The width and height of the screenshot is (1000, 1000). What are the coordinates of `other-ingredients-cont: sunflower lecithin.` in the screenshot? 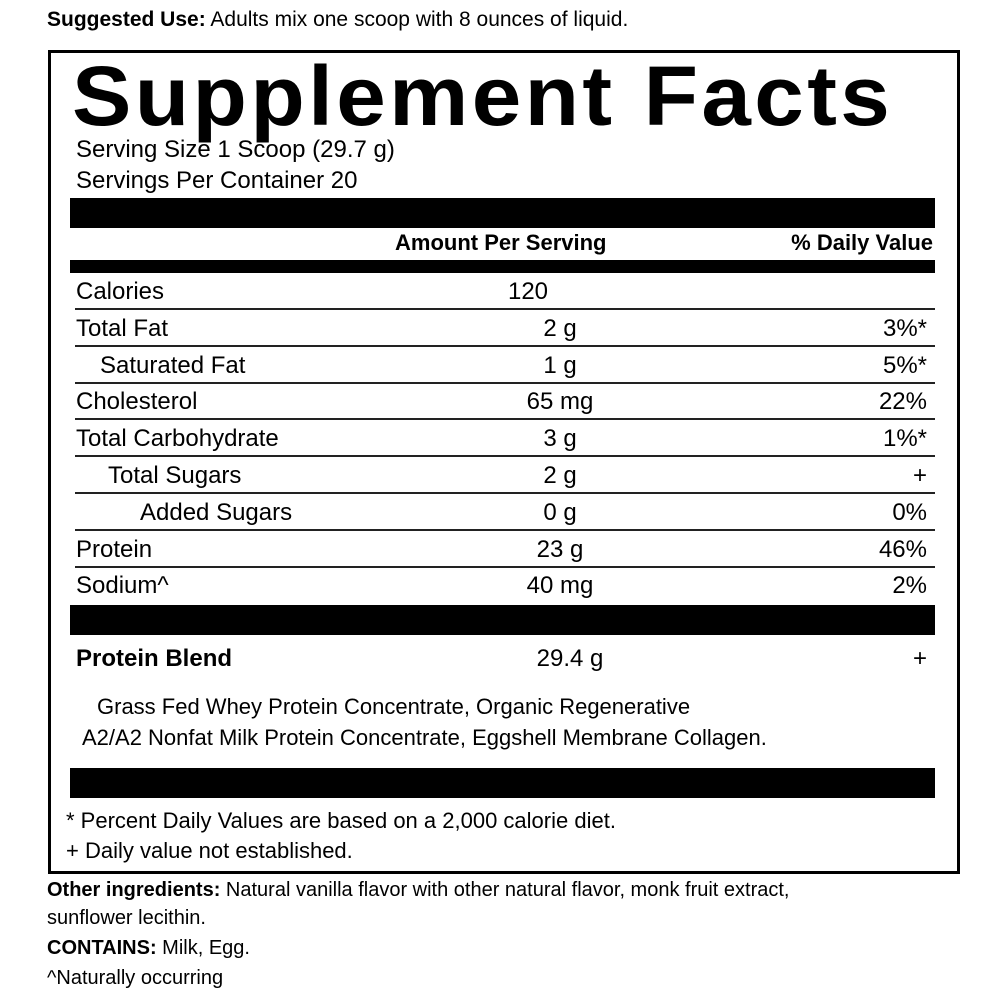 It's located at (126, 918).